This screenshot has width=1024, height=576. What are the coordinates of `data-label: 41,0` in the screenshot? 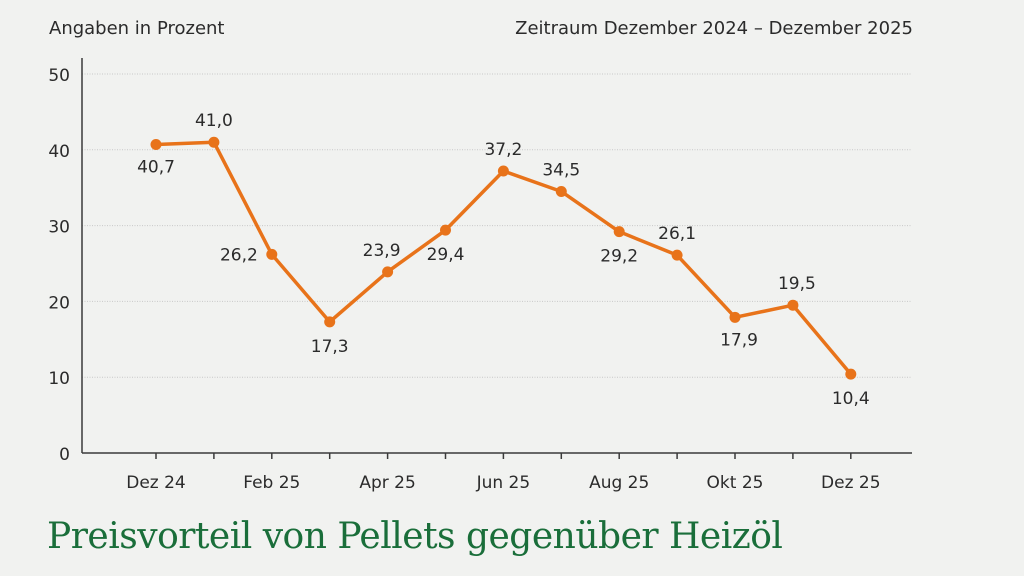 It's located at (214, 121).